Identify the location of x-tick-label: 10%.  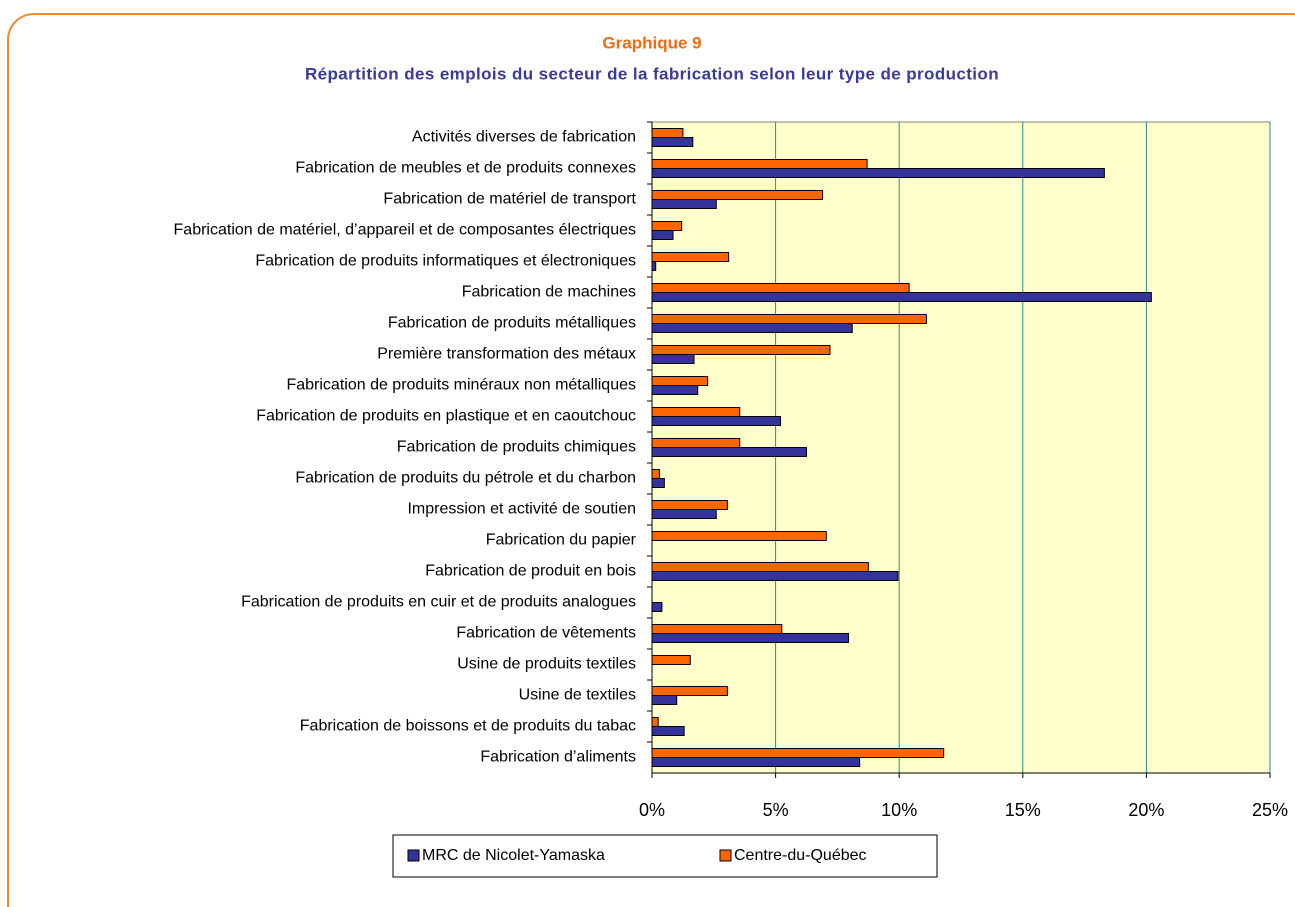
(899, 810).